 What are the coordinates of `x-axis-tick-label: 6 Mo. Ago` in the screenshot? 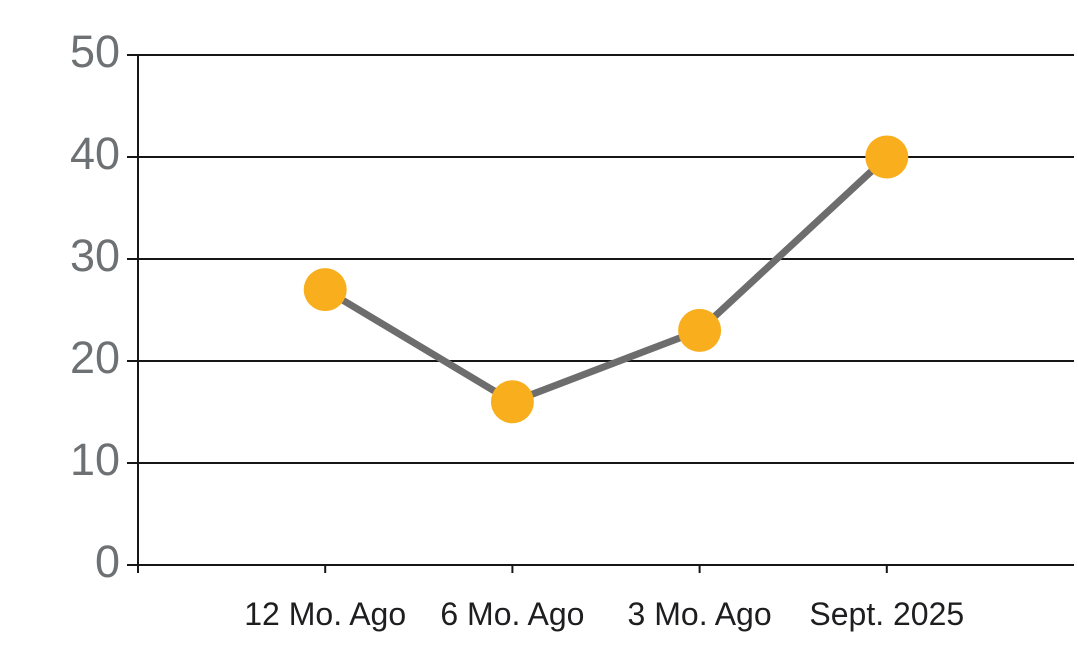 It's located at (512, 614).